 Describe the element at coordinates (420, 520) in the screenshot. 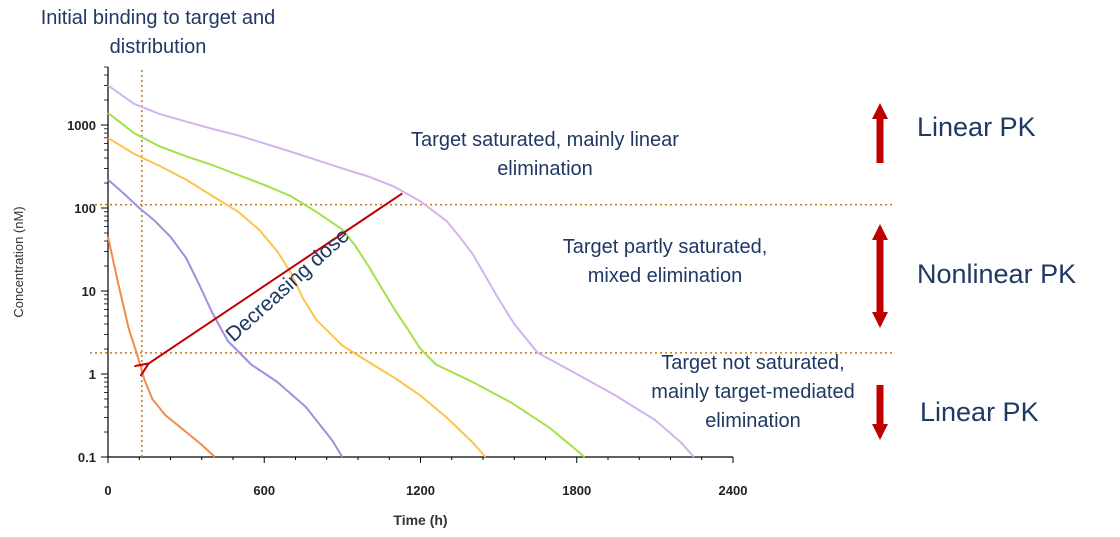

I see `x-axis-label: Time (h)` at that location.